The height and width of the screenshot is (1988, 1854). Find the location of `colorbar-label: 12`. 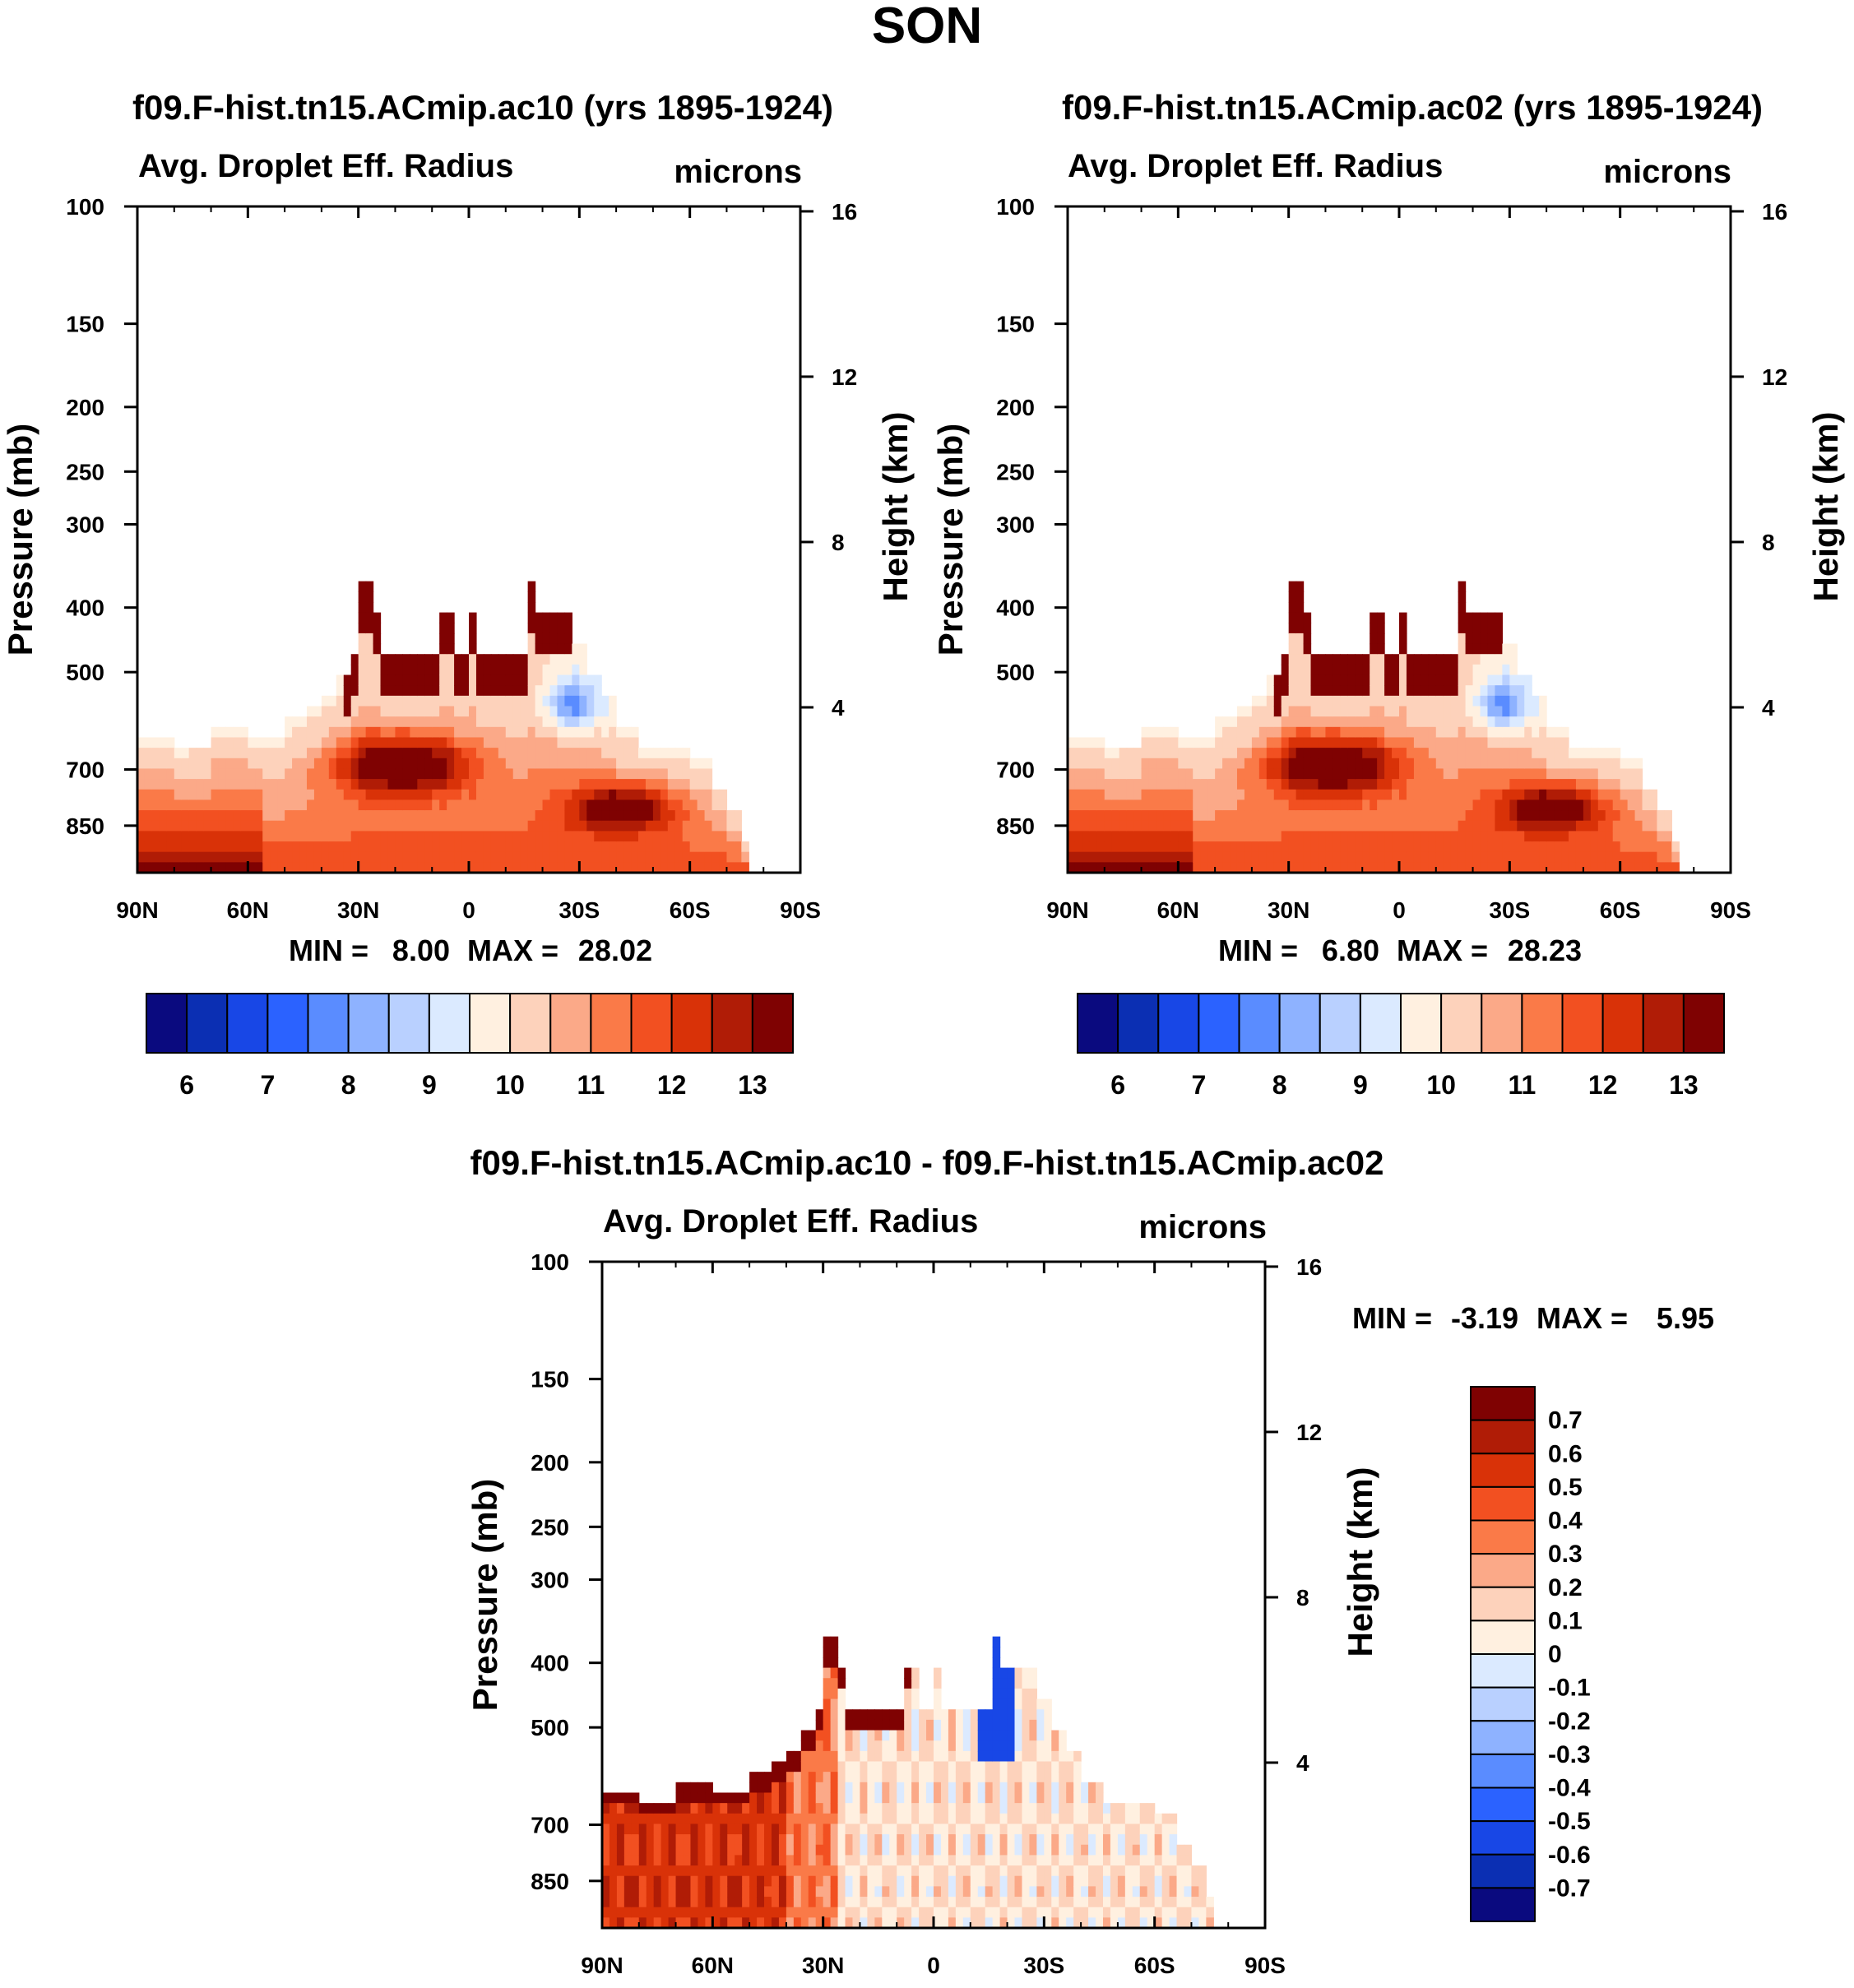

colorbar-label: 12 is located at coordinates (672, 1085).